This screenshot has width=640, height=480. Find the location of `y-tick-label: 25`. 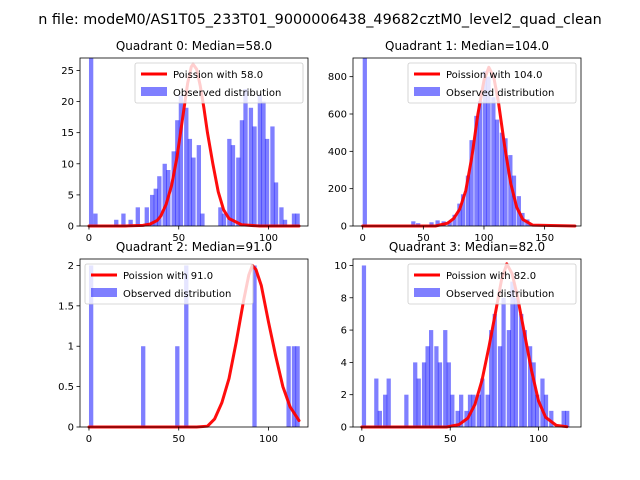

y-tick-label: 25 is located at coordinates (67, 71).